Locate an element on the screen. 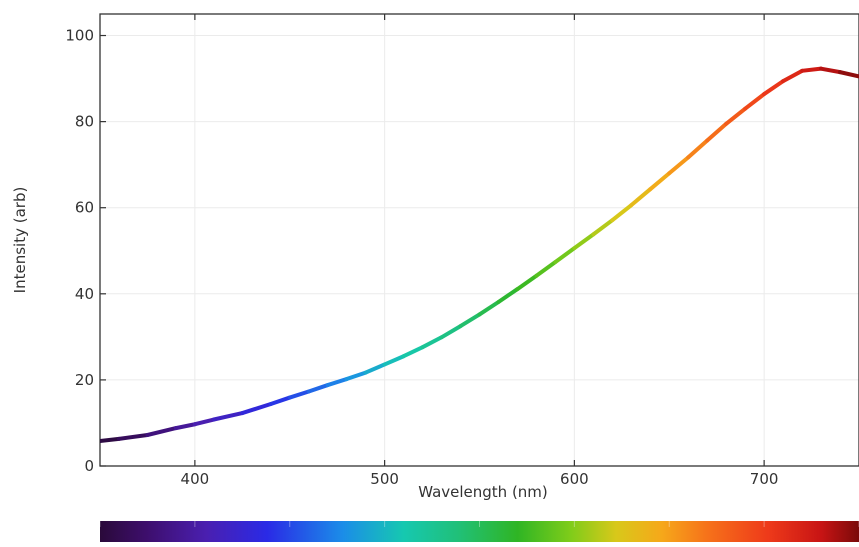  x-tick-label: 600 is located at coordinates (574, 479).